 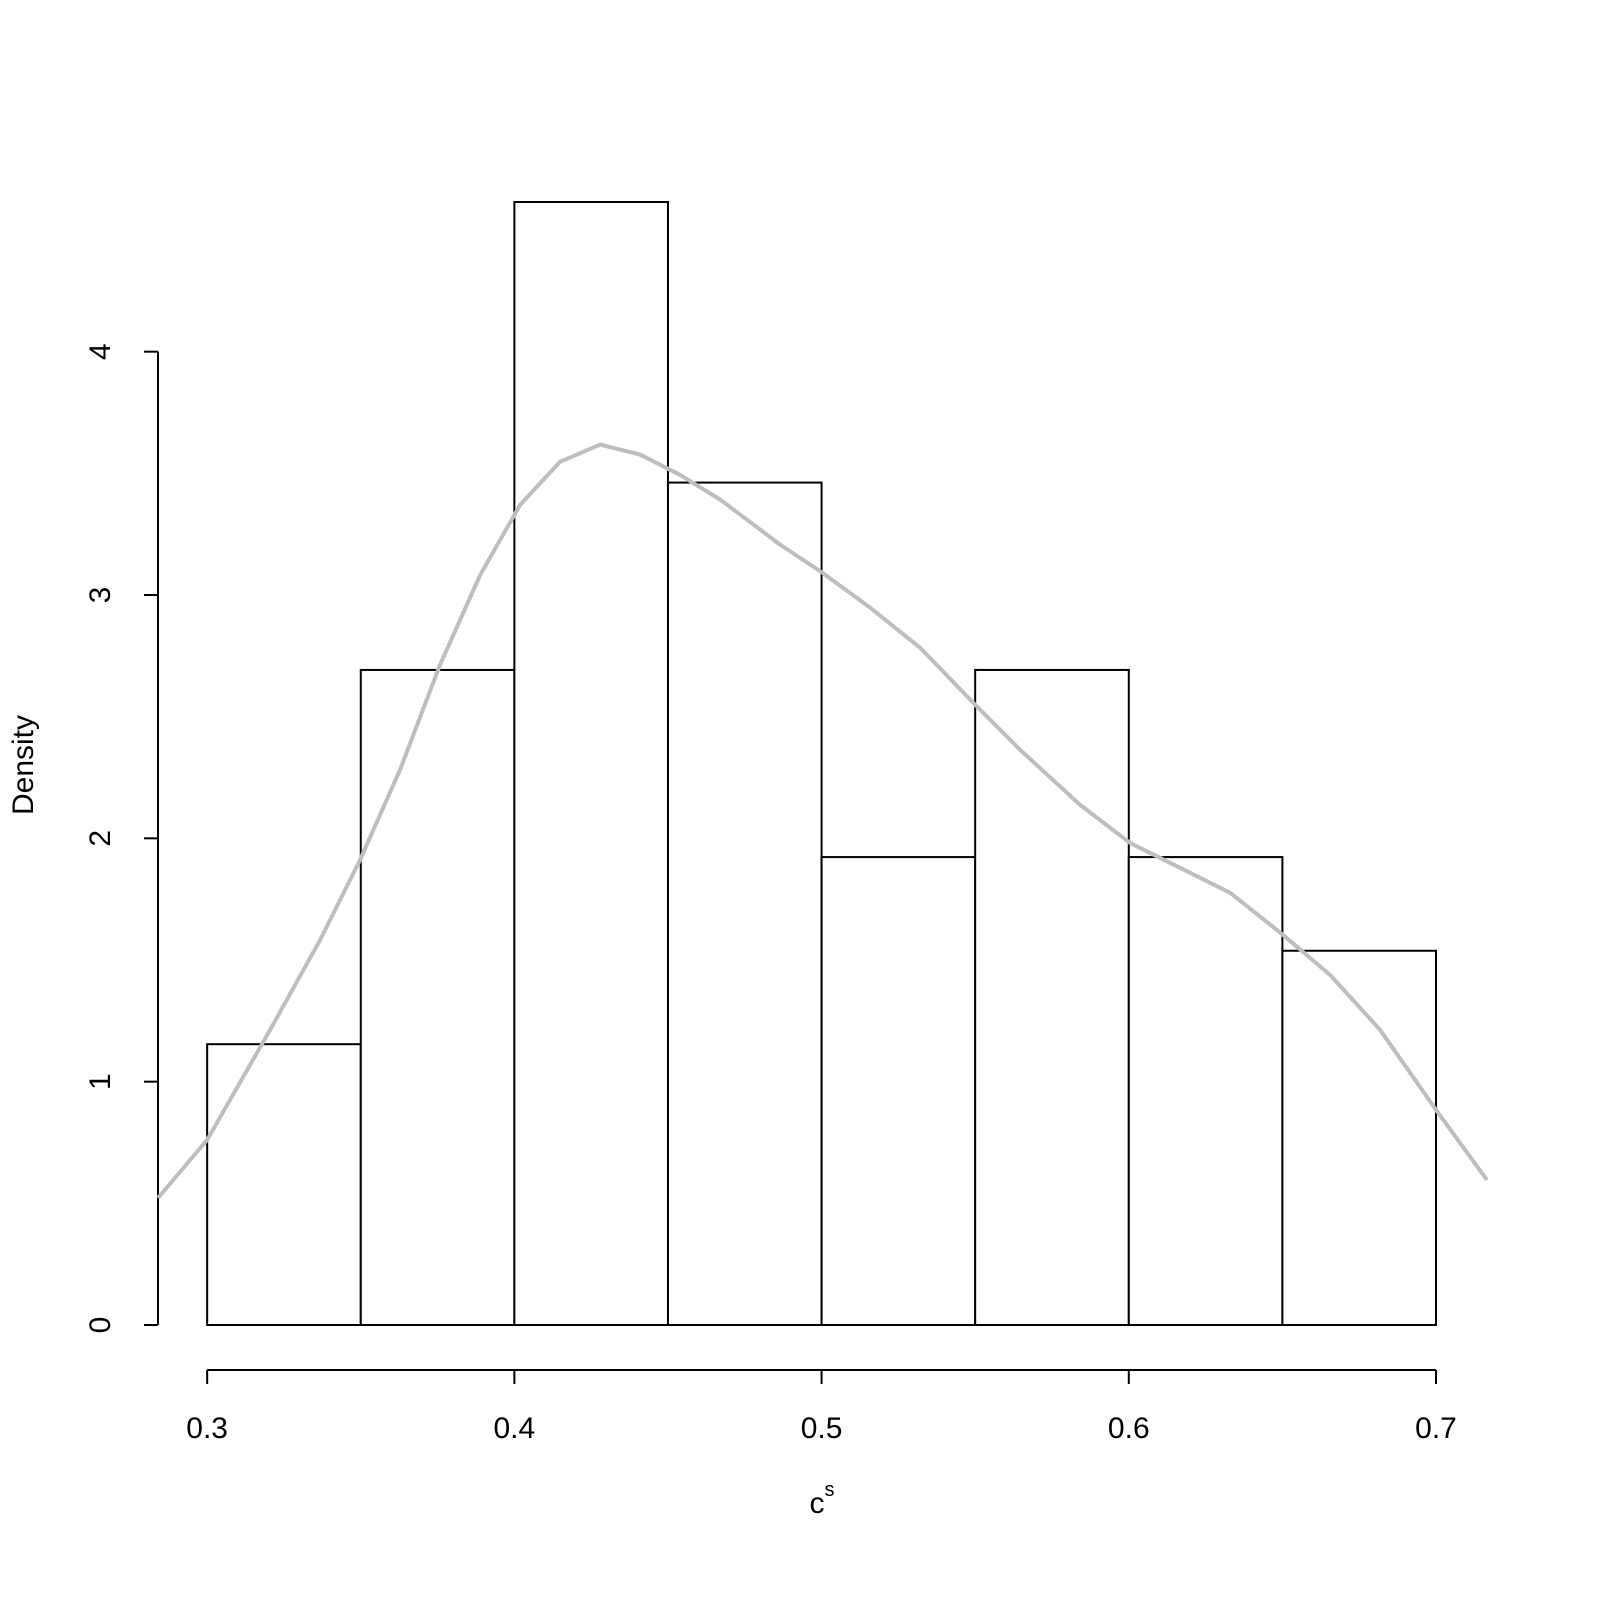 What do you see at coordinates (100, 1325) in the screenshot?
I see `y-tick-label: 0` at bounding box center [100, 1325].